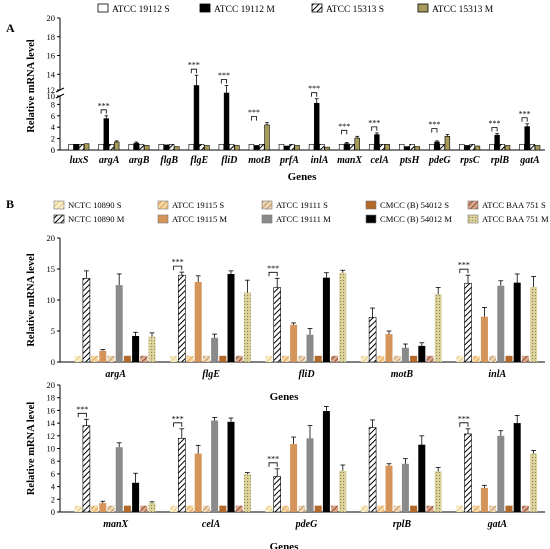 The image size is (550, 549). What do you see at coordinates (416, 219) in the screenshot?
I see `legend-label: CMCC (B) 54012 M` at bounding box center [416, 219].